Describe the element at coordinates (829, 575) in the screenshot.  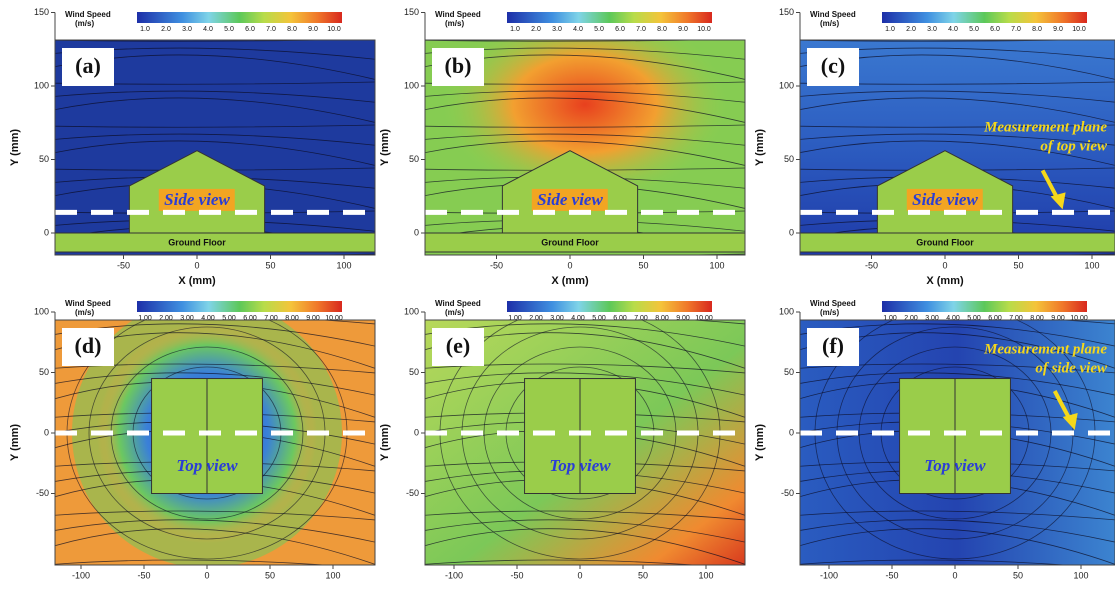
I see `x-tick-label: -100` at that location.